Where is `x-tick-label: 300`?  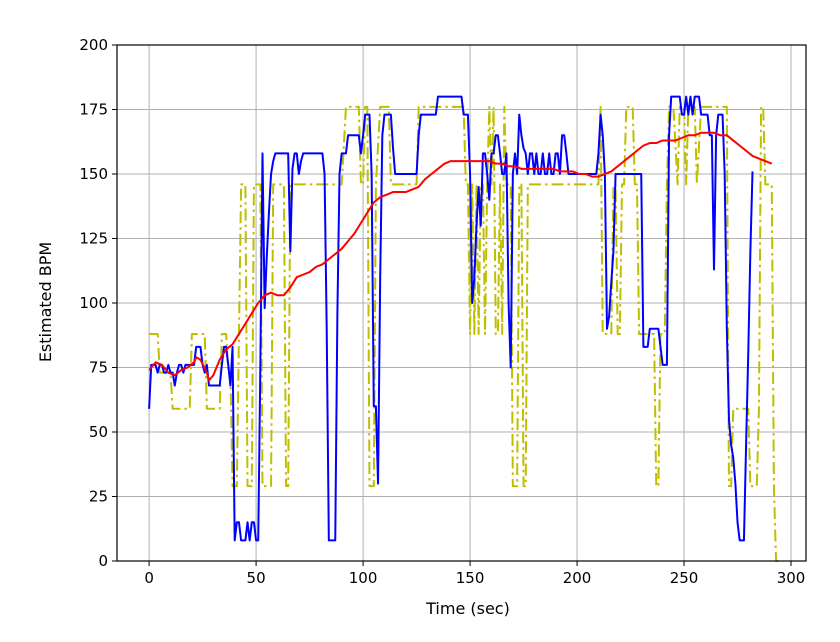 x-tick-label: 300 is located at coordinates (791, 578).